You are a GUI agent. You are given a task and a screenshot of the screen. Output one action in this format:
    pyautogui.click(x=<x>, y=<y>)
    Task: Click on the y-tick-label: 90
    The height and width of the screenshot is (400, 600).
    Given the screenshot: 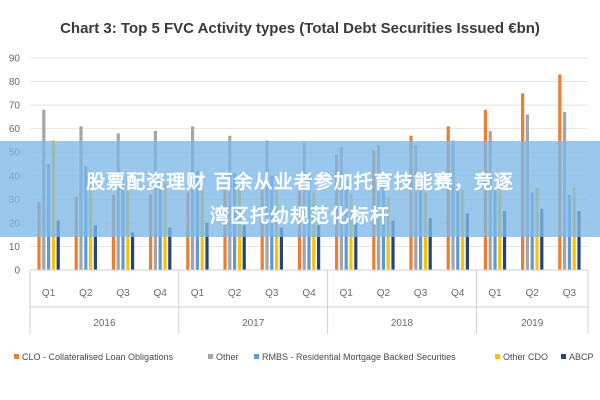 What is the action you would take?
    pyautogui.click(x=15, y=59)
    